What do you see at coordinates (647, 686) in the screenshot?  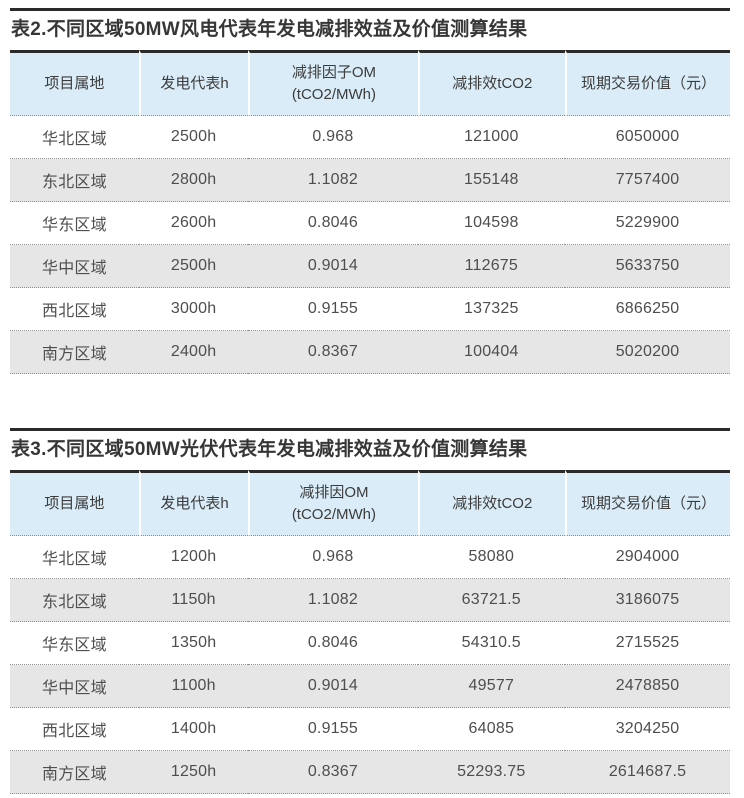 I see `value-cell: 2478850` at bounding box center [647, 686].